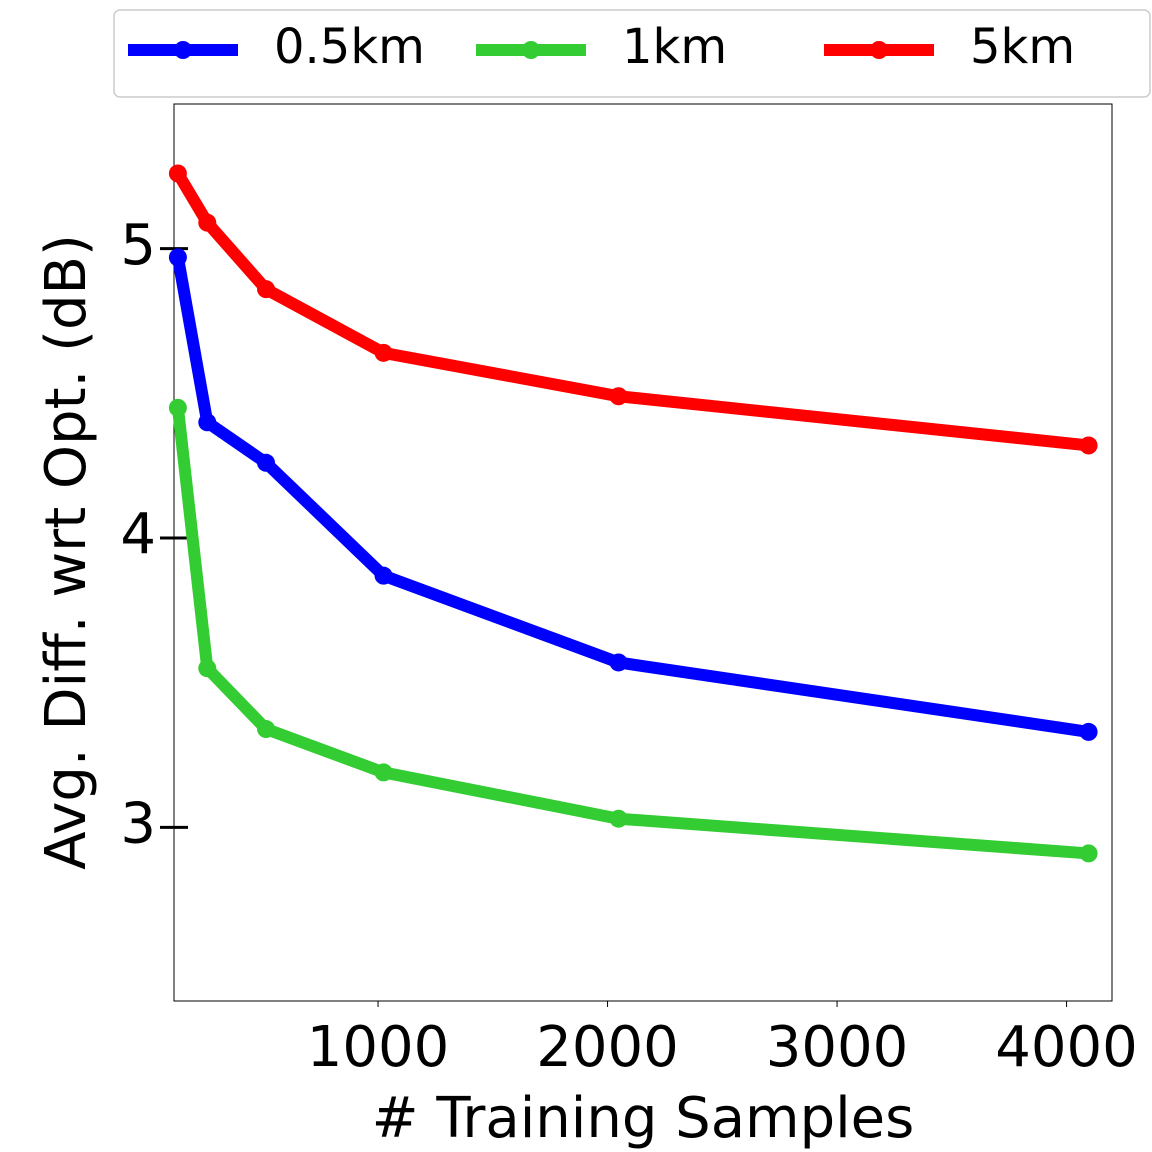 The image size is (1152, 1152). What do you see at coordinates (138, 824) in the screenshot?
I see `y-tick-label: 3` at bounding box center [138, 824].